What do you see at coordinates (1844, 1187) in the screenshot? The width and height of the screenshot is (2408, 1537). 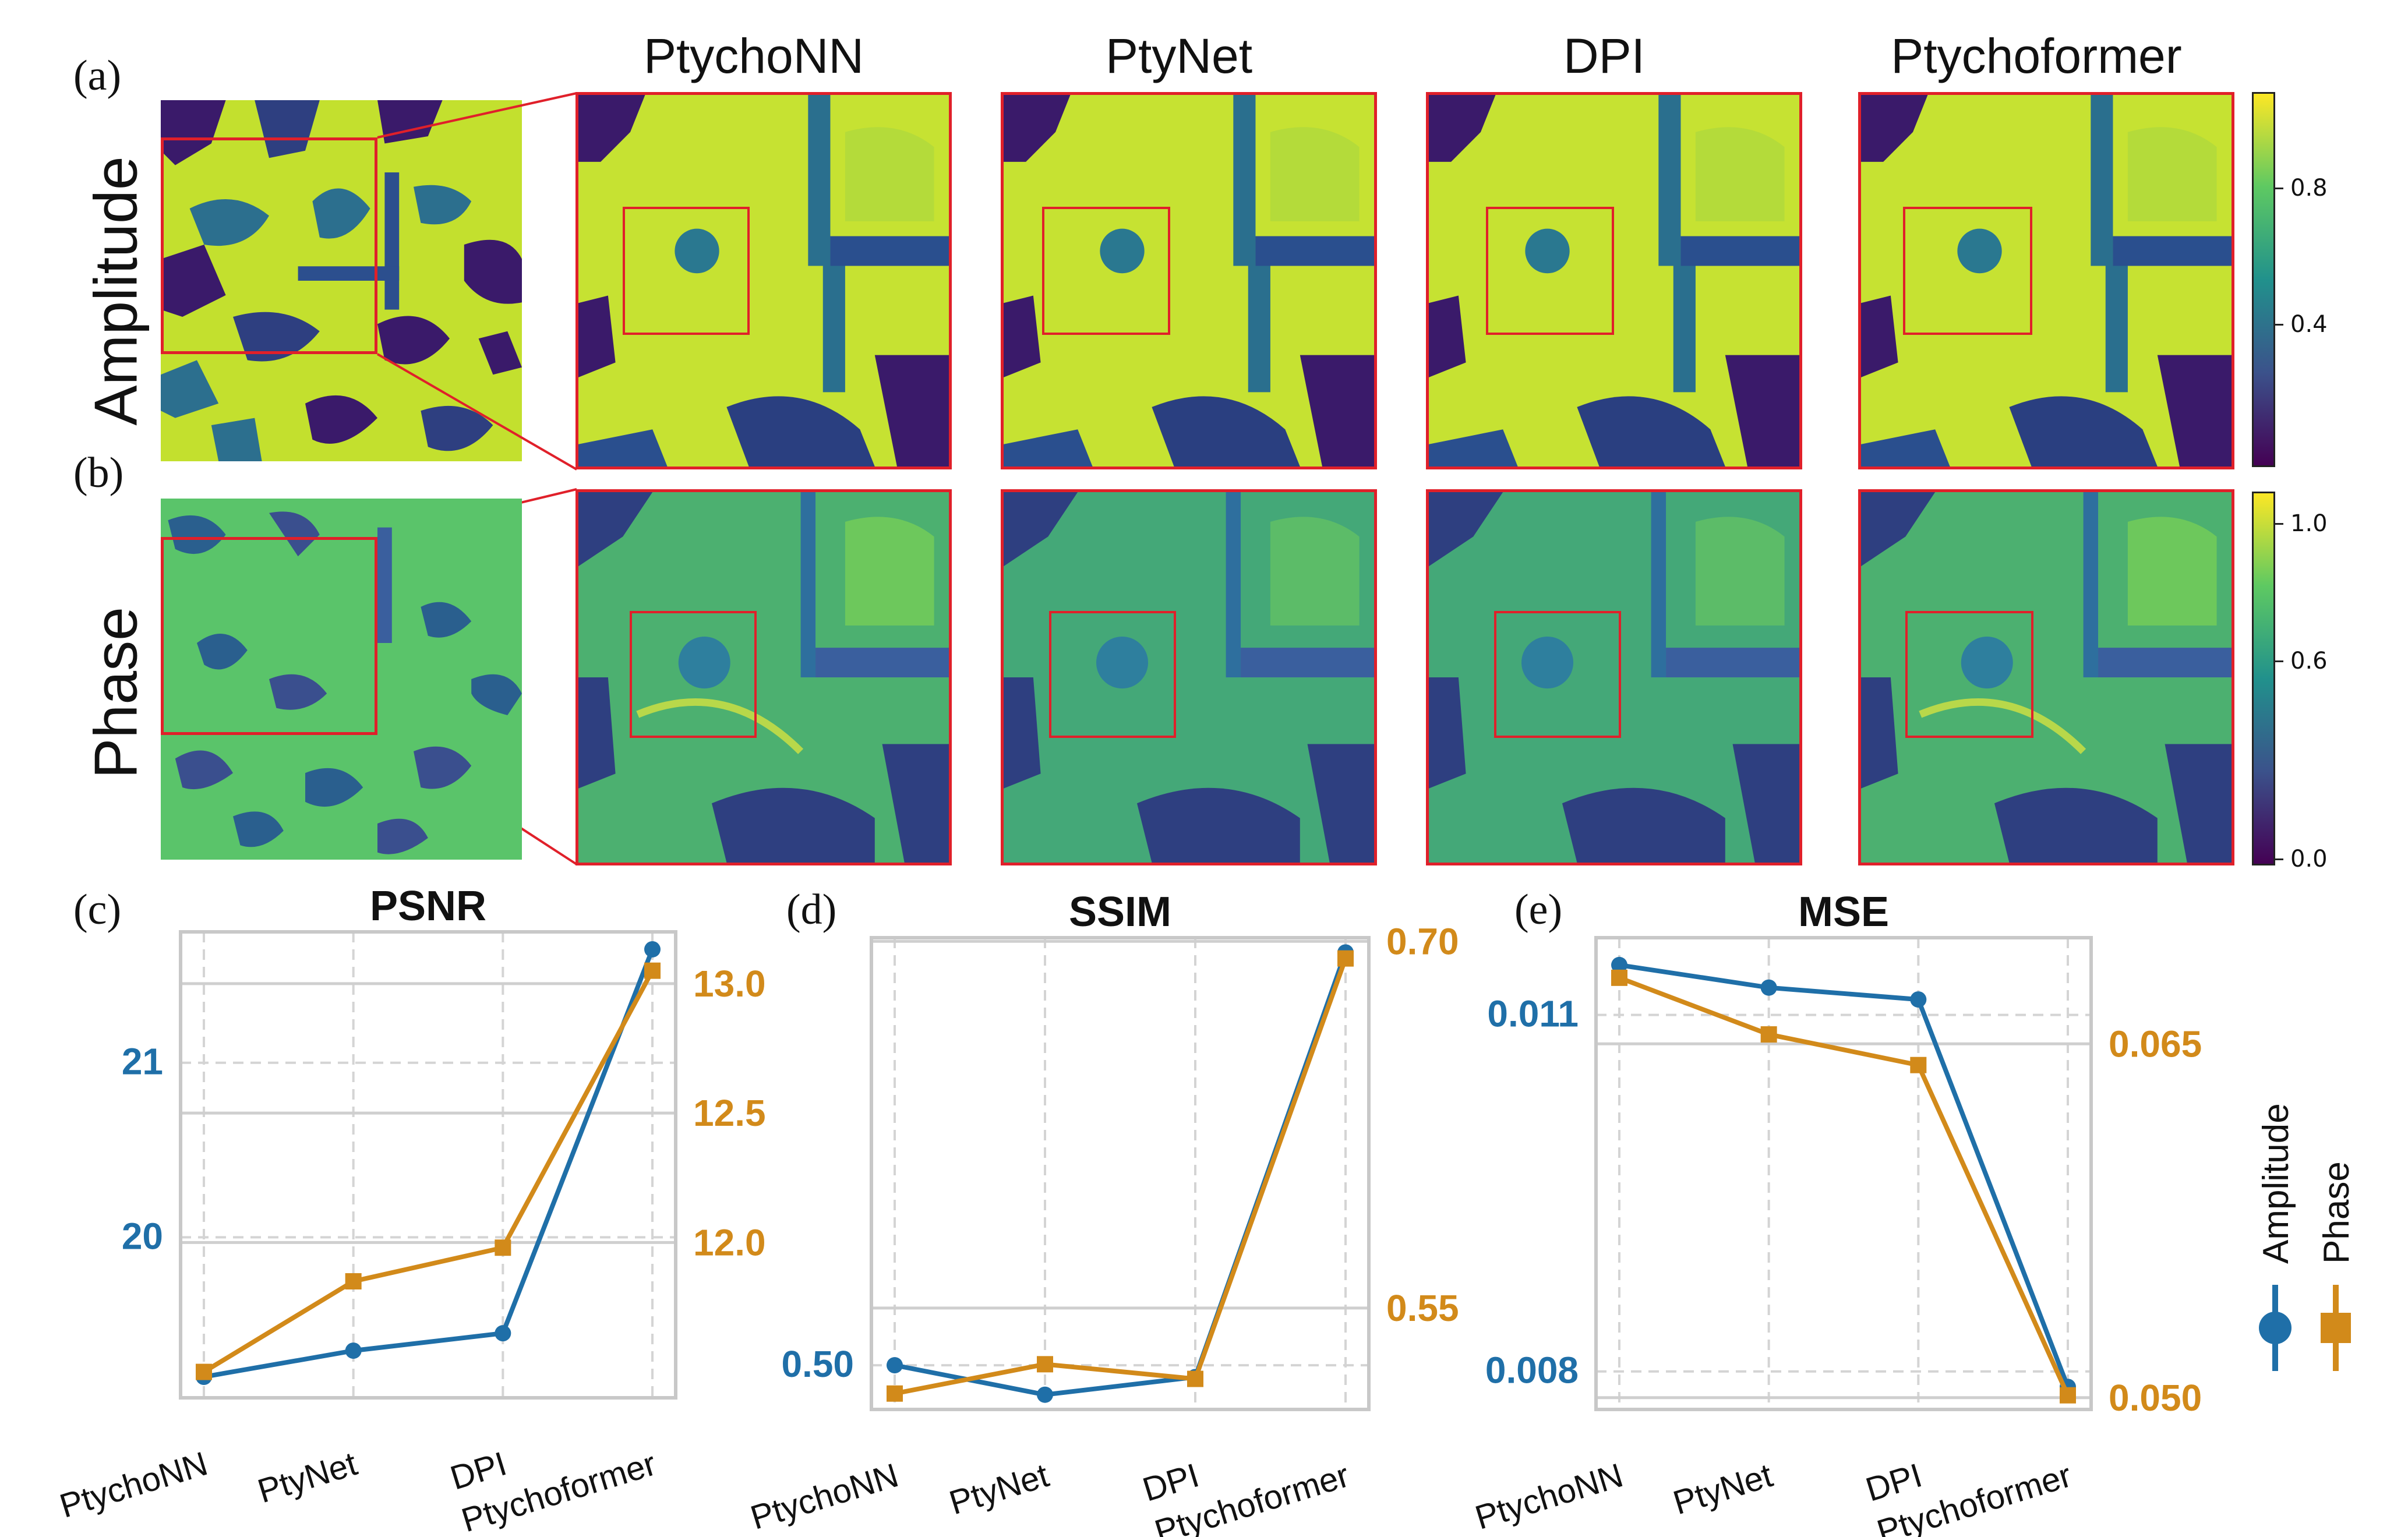 I see `mse-series-phase-line` at bounding box center [1844, 1187].